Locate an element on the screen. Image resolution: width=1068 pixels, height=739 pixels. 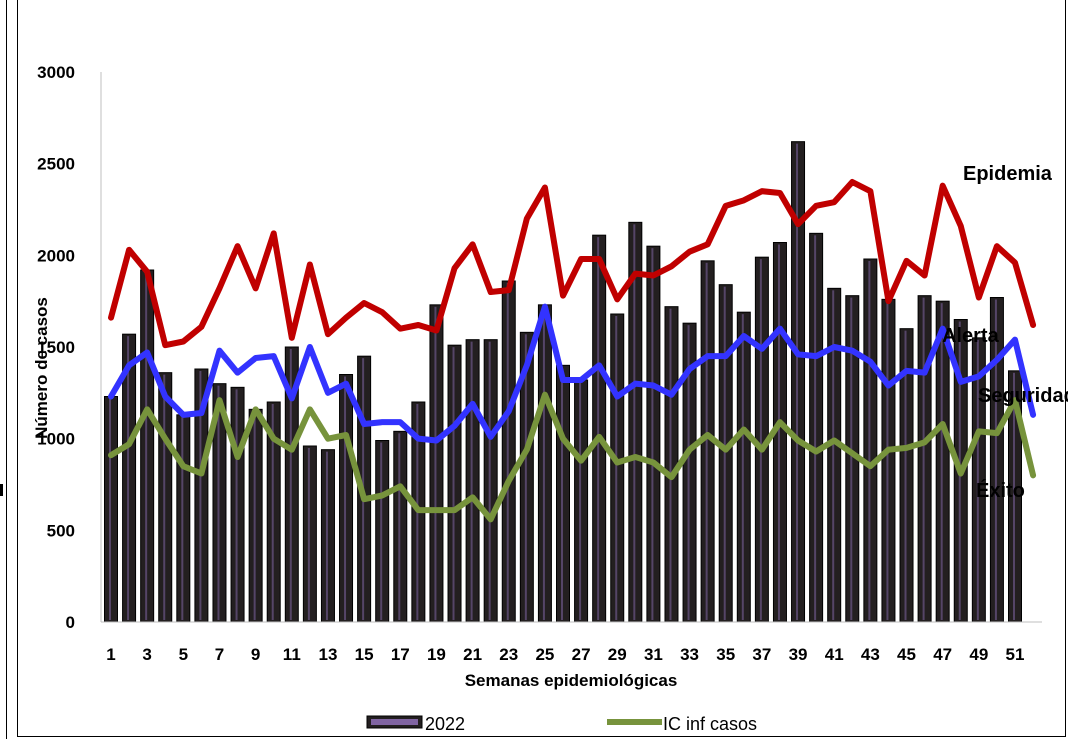
x-tick-17: 17 is located at coordinates (400, 654).